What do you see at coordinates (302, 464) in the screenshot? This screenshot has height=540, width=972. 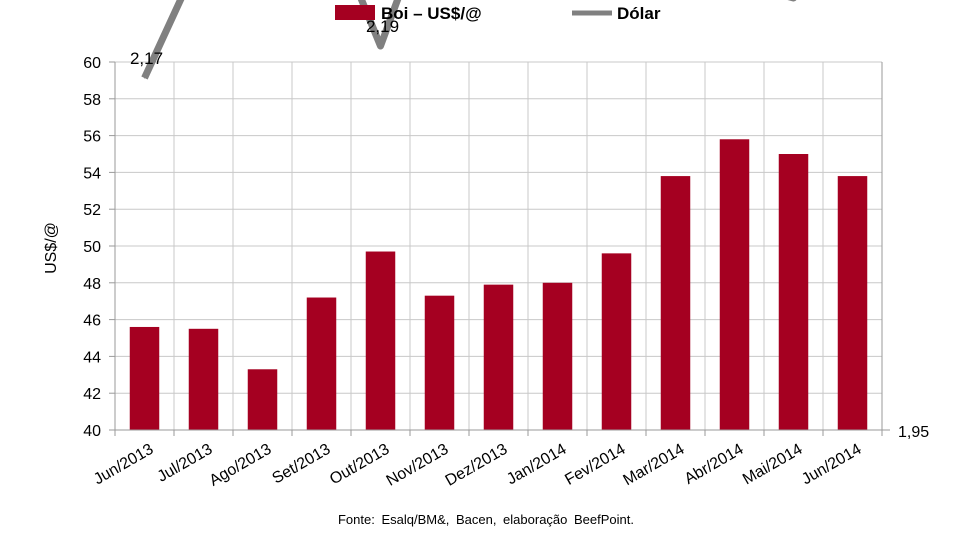 I see `x-tick-label: Set/2013` at bounding box center [302, 464].